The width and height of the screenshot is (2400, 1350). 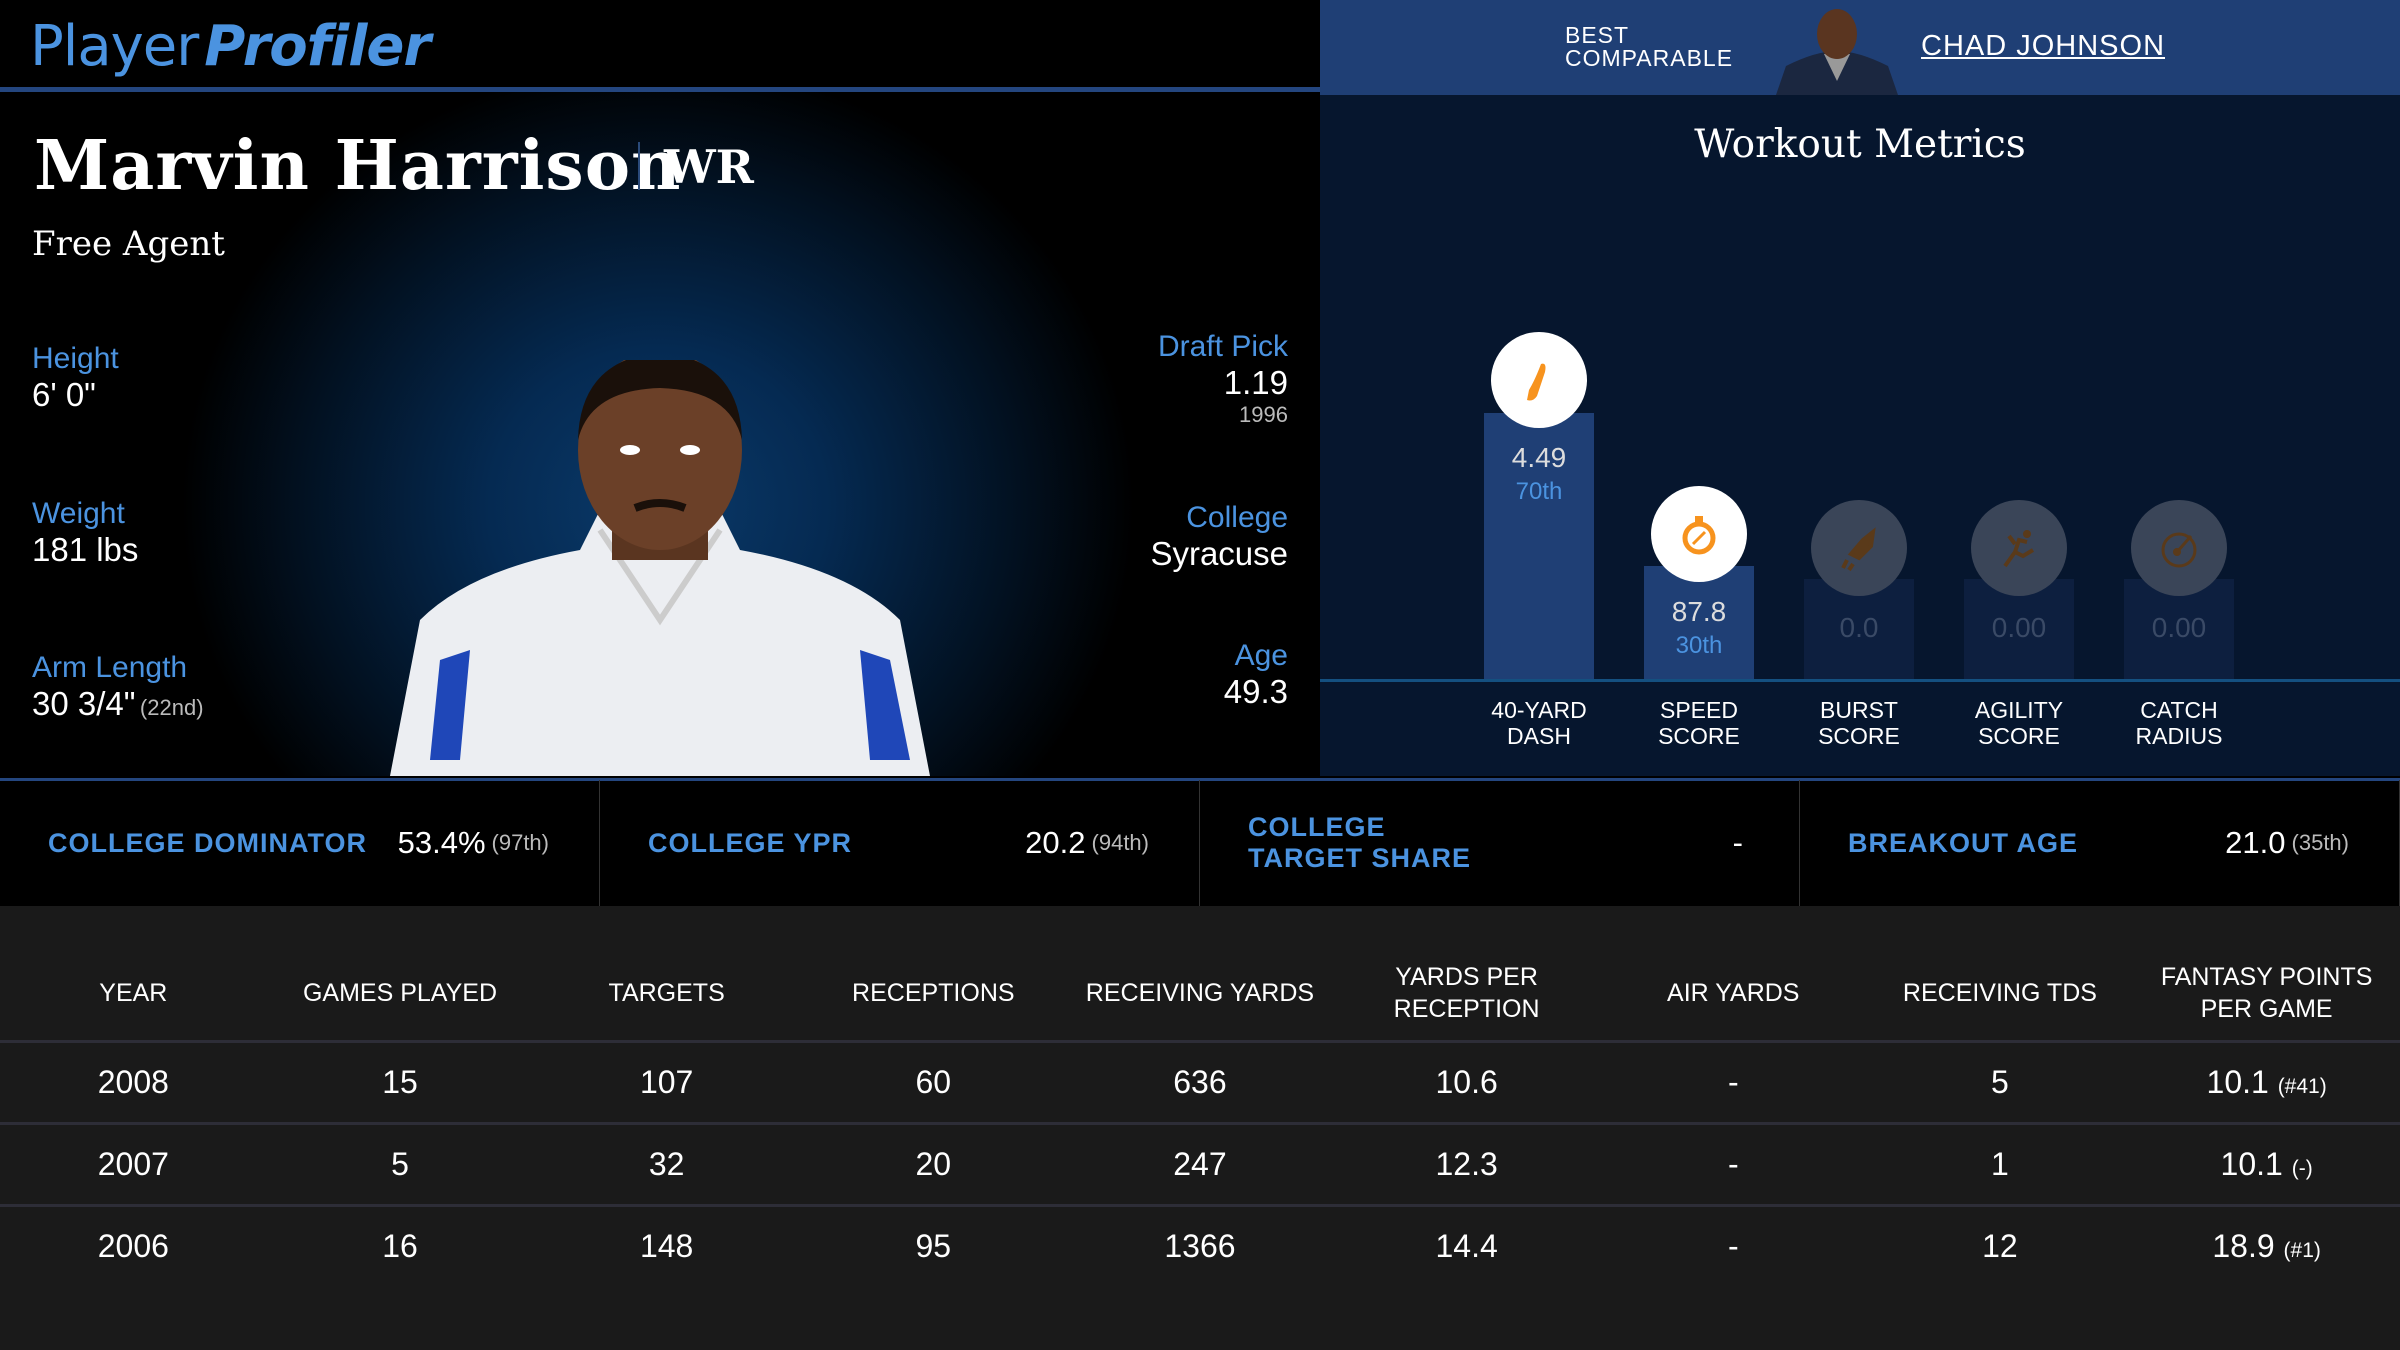 I want to click on workout-value: 87.8, so click(x=1699, y=611).